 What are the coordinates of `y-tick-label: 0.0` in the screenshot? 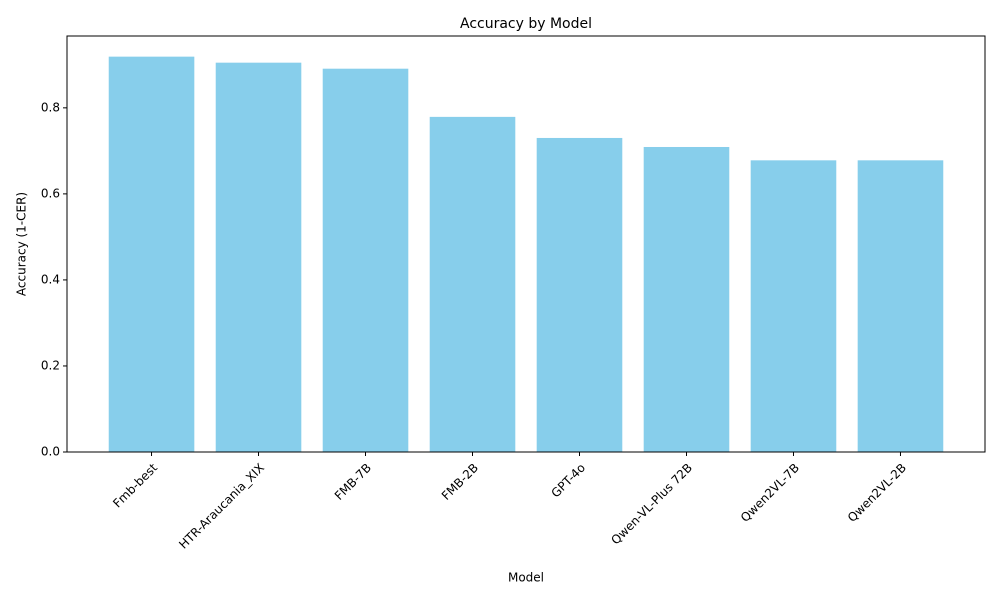 It's located at (50, 452).